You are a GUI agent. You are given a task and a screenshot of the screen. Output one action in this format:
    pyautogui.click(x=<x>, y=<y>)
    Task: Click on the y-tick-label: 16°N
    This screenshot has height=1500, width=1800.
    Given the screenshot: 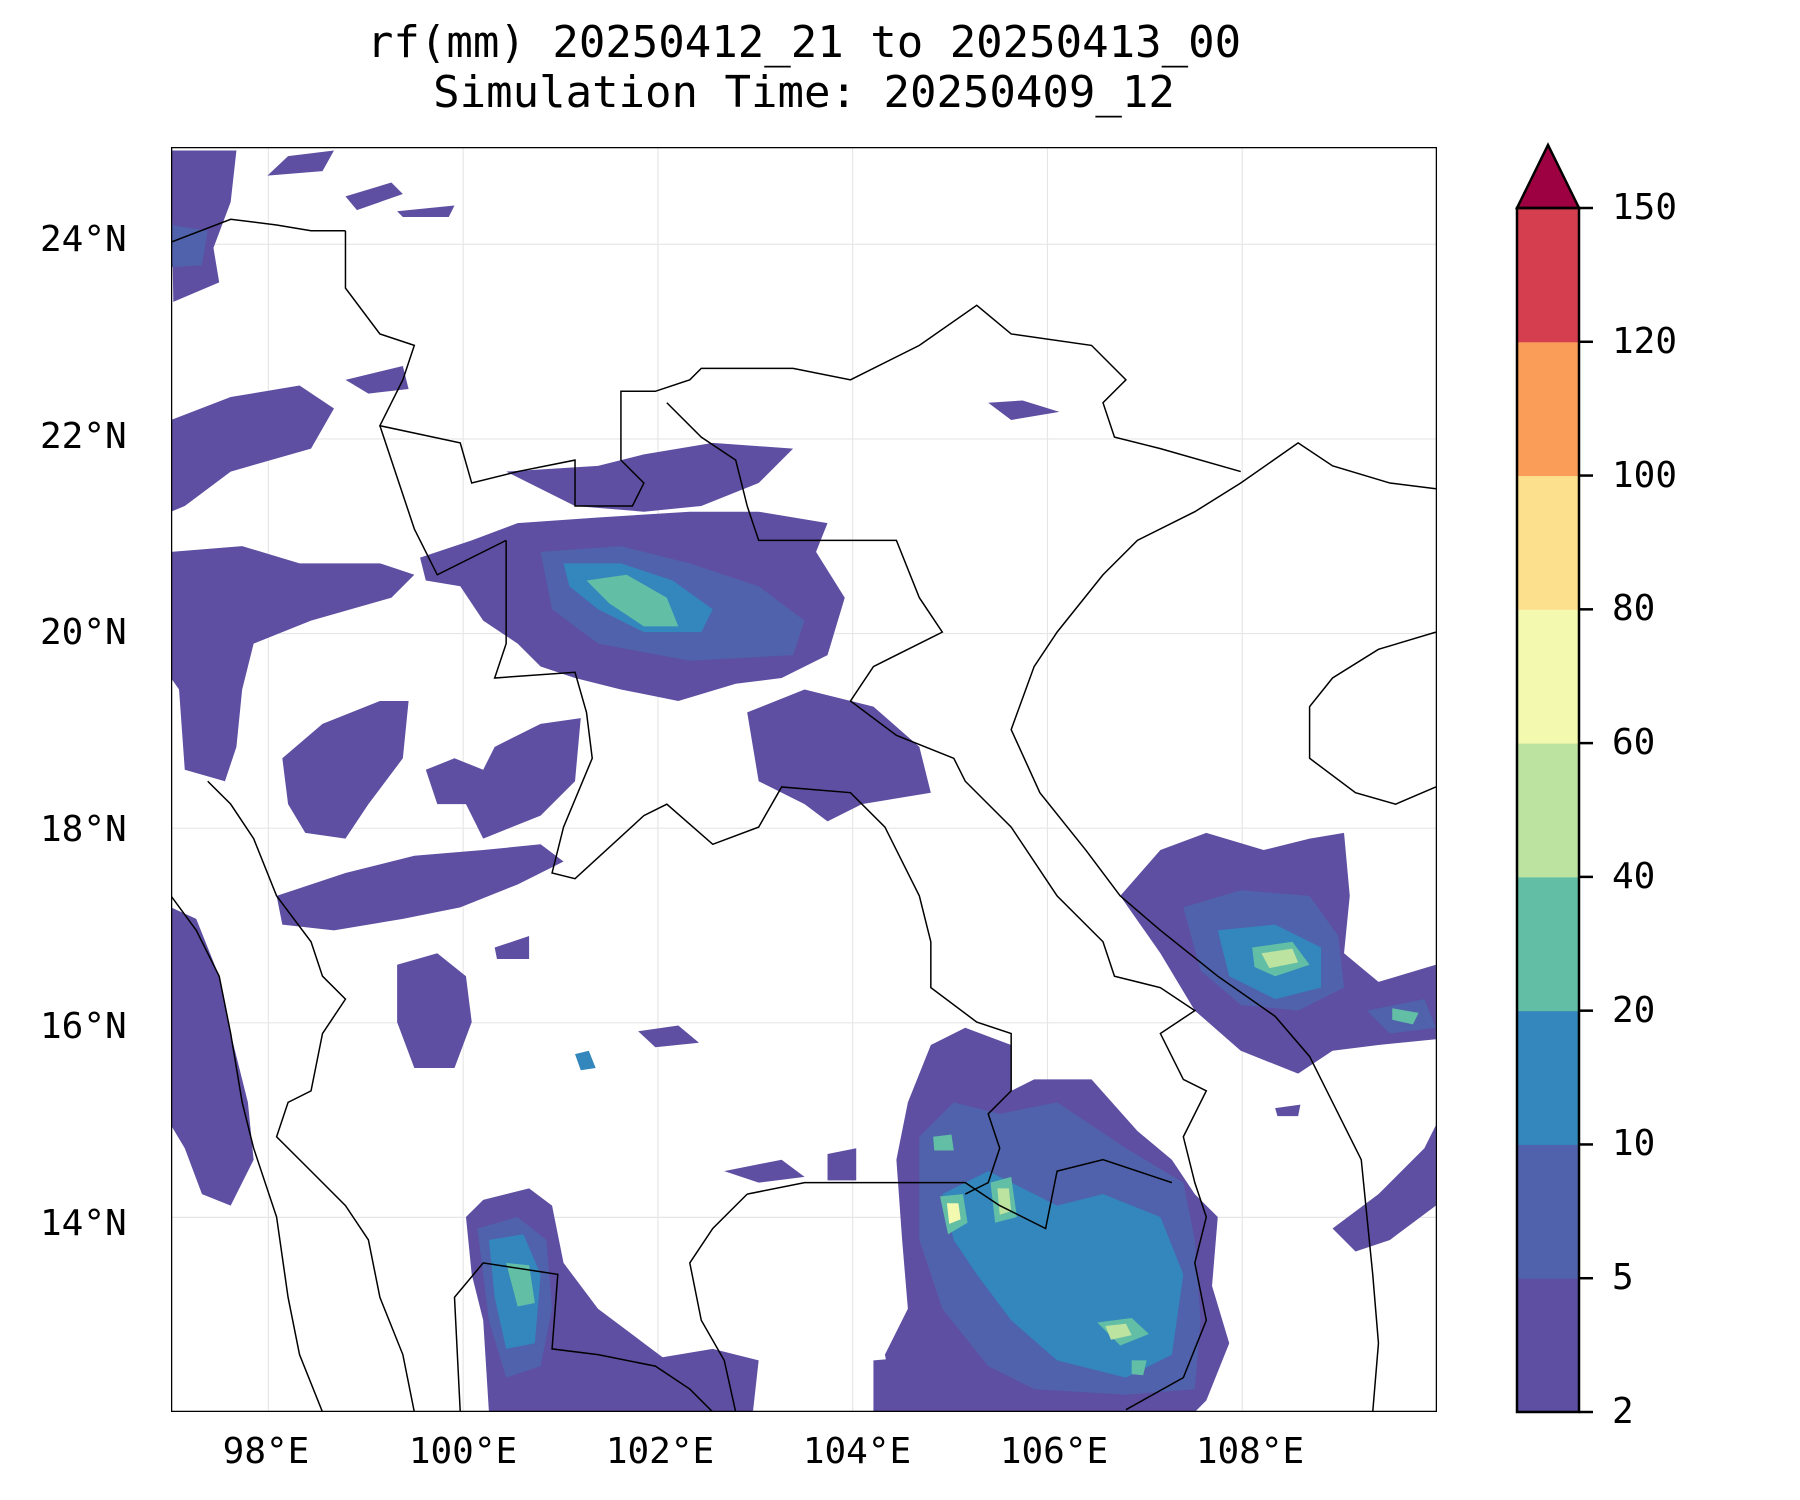 What is the action you would take?
    pyautogui.click(x=83, y=1026)
    